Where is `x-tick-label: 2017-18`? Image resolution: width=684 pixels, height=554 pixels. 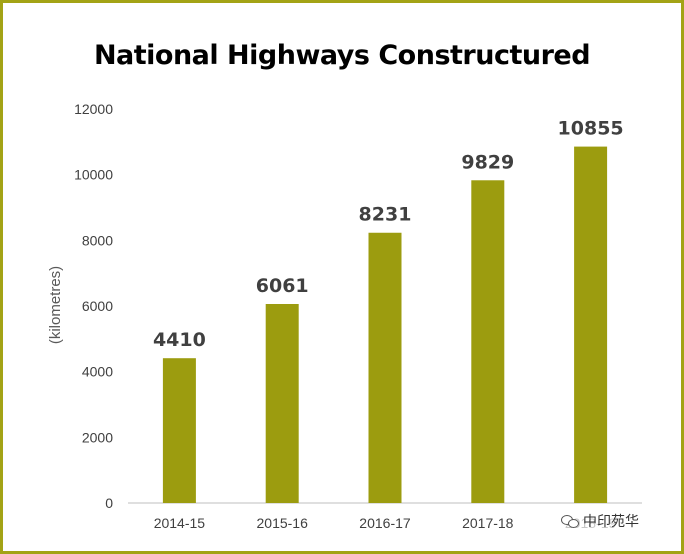 x-tick-label: 2017-18 is located at coordinates (488, 523).